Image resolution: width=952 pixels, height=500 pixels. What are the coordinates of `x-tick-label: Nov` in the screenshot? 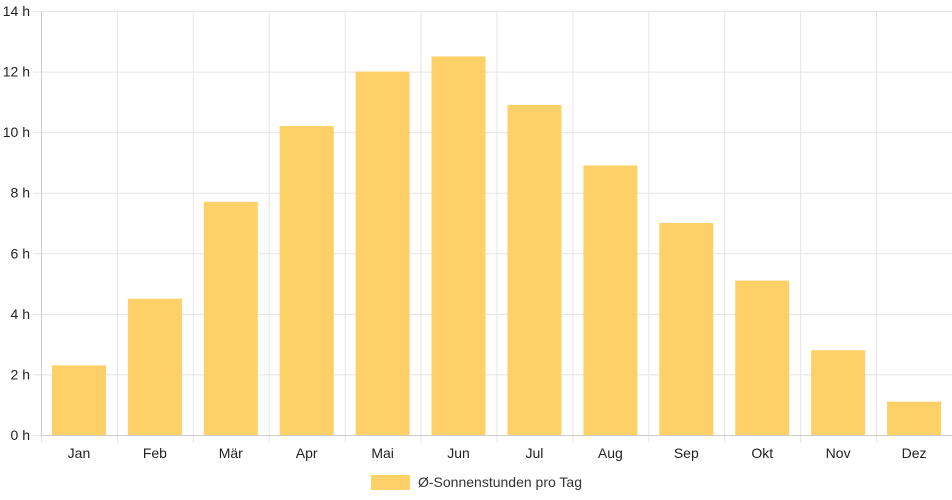 It's located at (838, 453).